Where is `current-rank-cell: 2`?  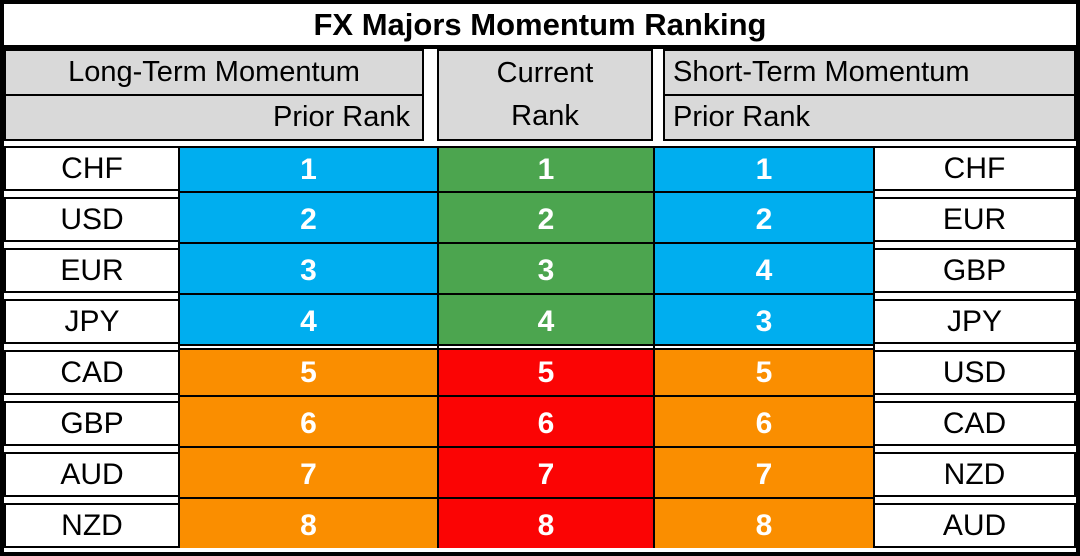 current-rank-cell: 2 is located at coordinates (545, 219).